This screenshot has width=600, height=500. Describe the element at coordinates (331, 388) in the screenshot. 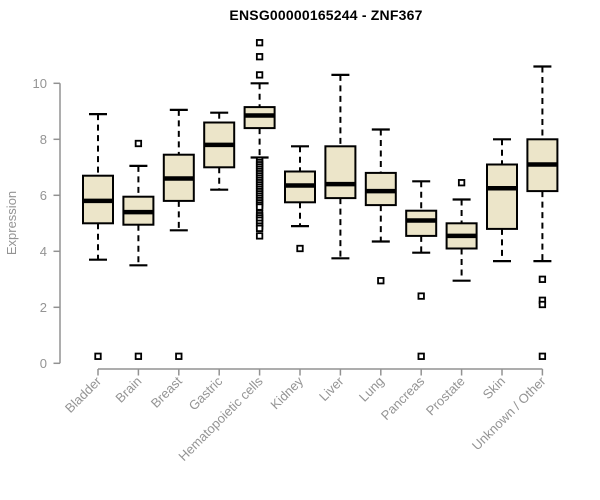

I see `x-tick-label: Liver` at that location.